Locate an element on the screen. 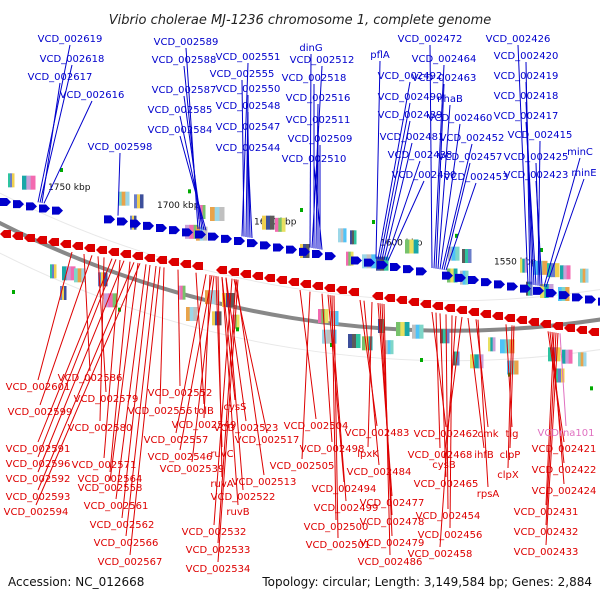  gene-label-vcd-002585: VCD_002585 is located at coordinates (180, 110).